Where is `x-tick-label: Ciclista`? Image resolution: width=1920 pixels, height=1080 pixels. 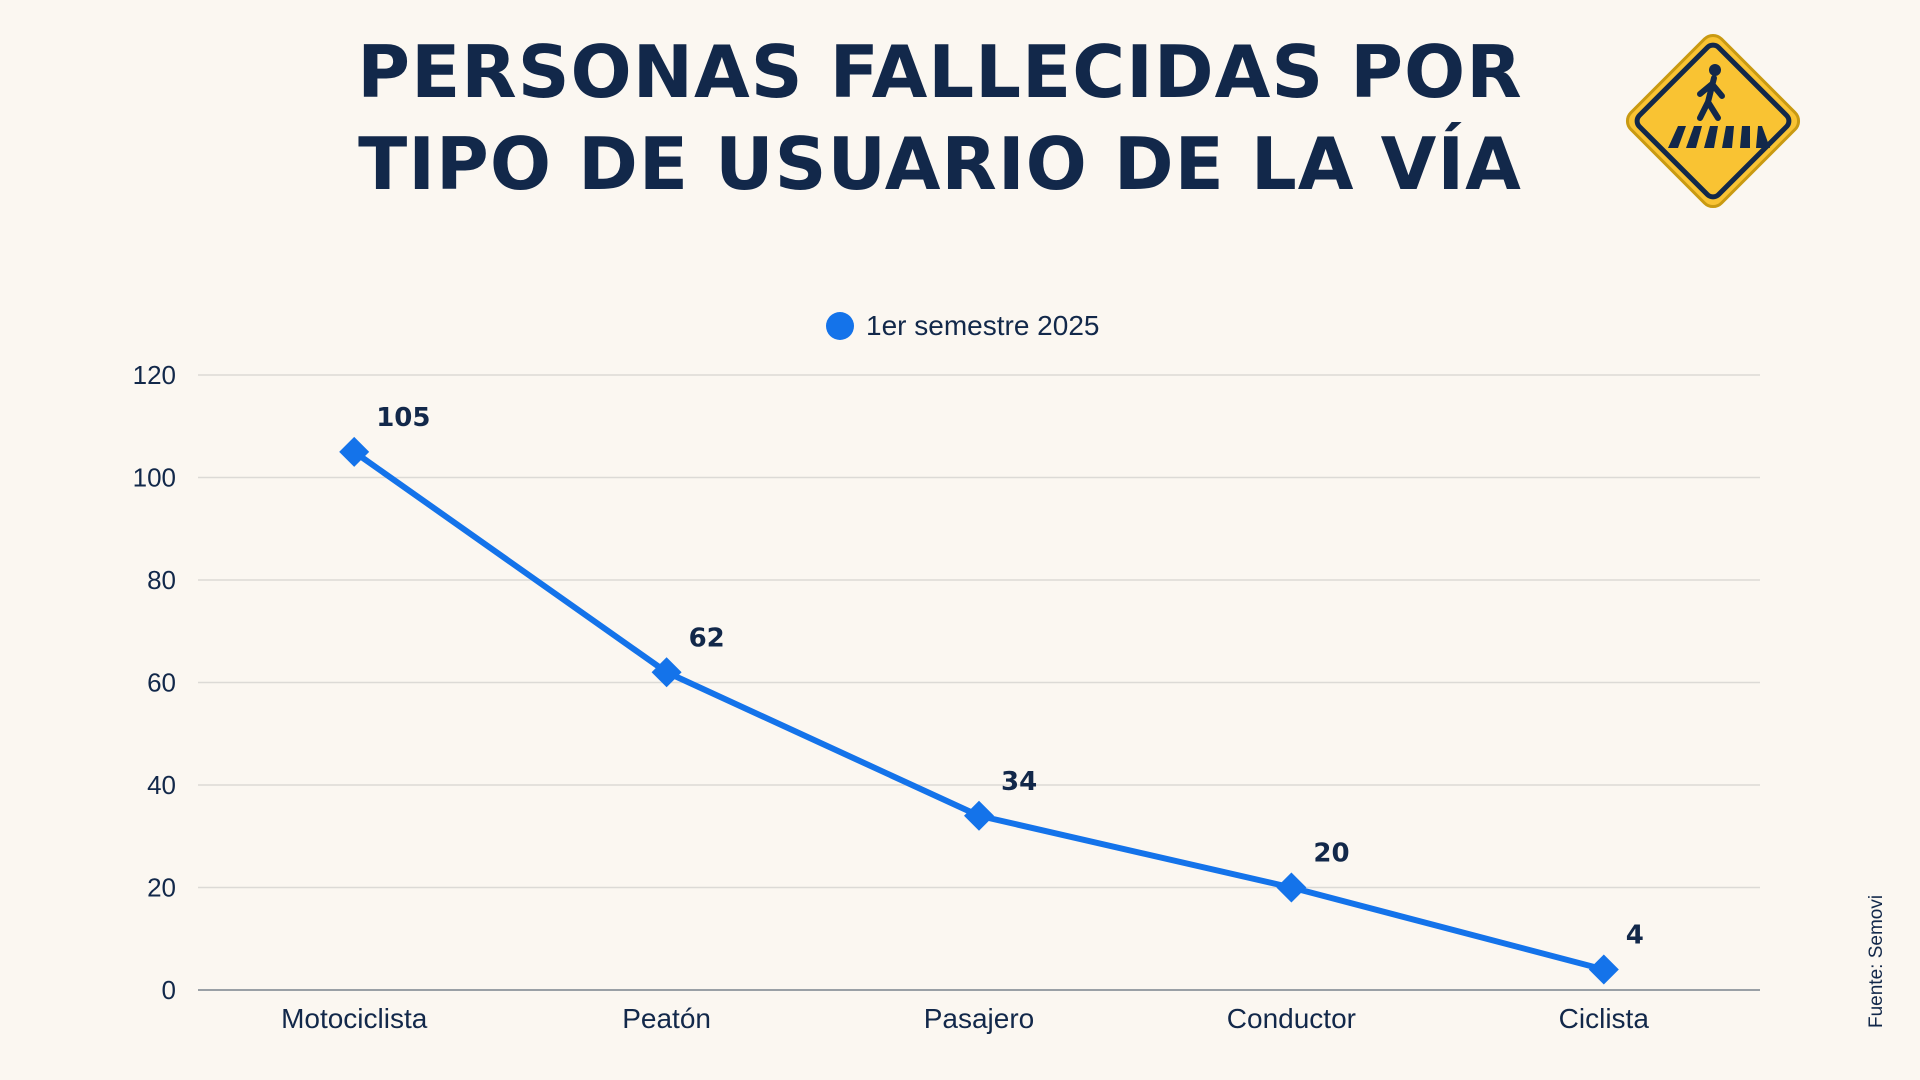 x-tick-label: Ciclista is located at coordinates (1604, 1018).